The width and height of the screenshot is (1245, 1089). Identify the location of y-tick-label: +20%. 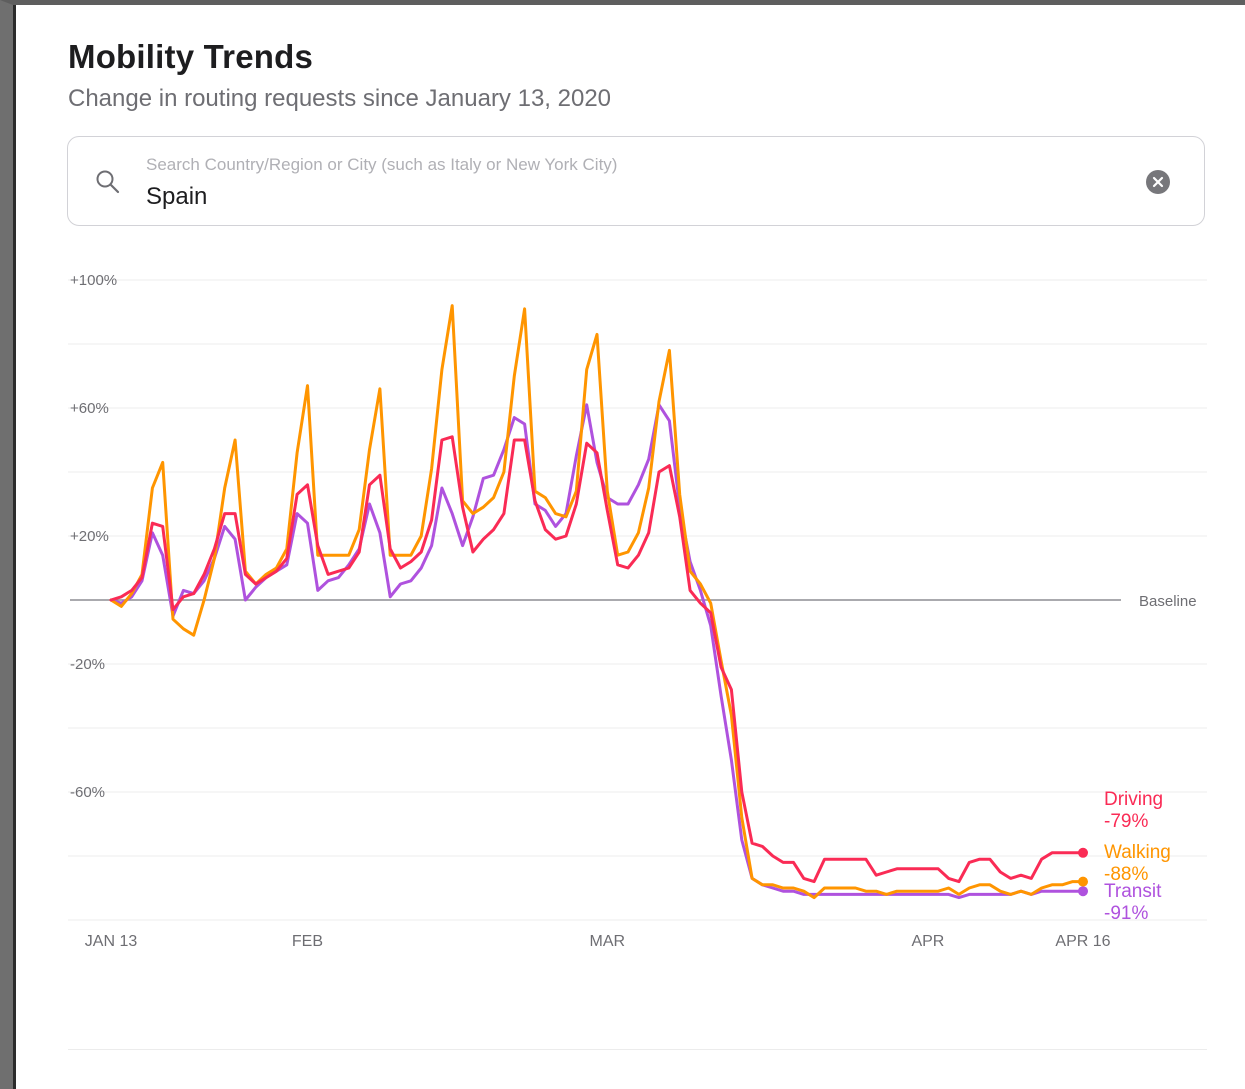
(89, 536).